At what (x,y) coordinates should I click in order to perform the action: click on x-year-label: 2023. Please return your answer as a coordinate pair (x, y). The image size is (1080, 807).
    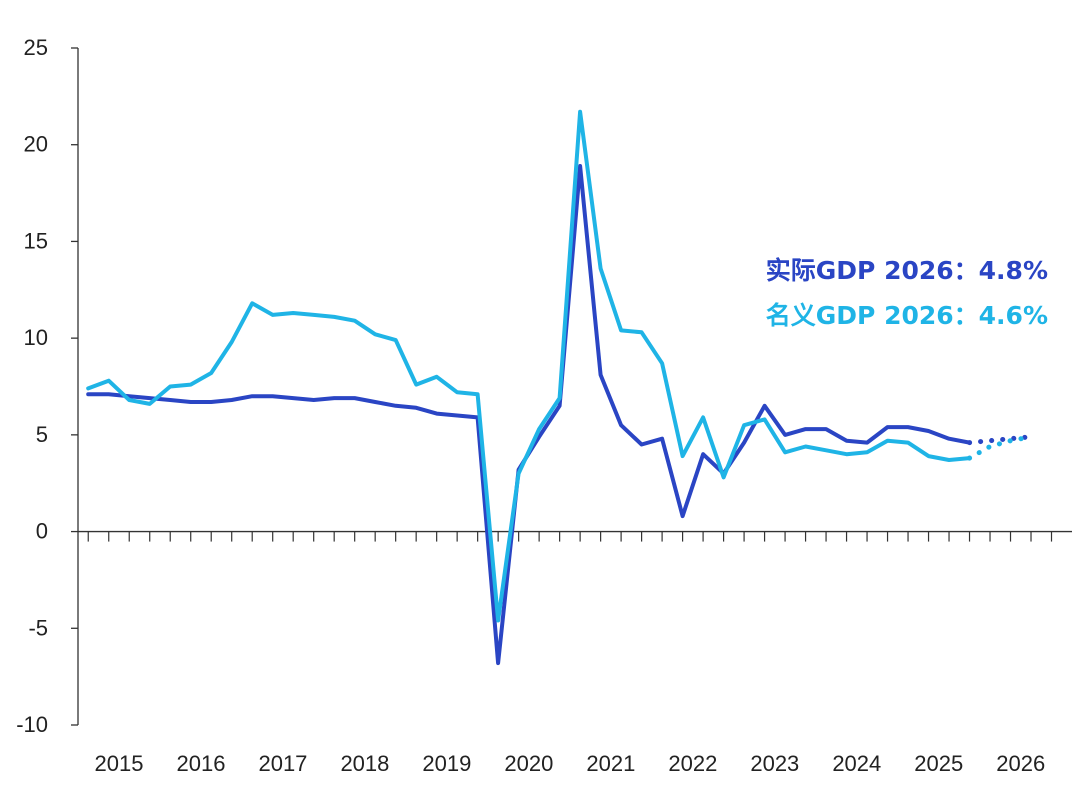
    Looking at the image, I should click on (774, 763).